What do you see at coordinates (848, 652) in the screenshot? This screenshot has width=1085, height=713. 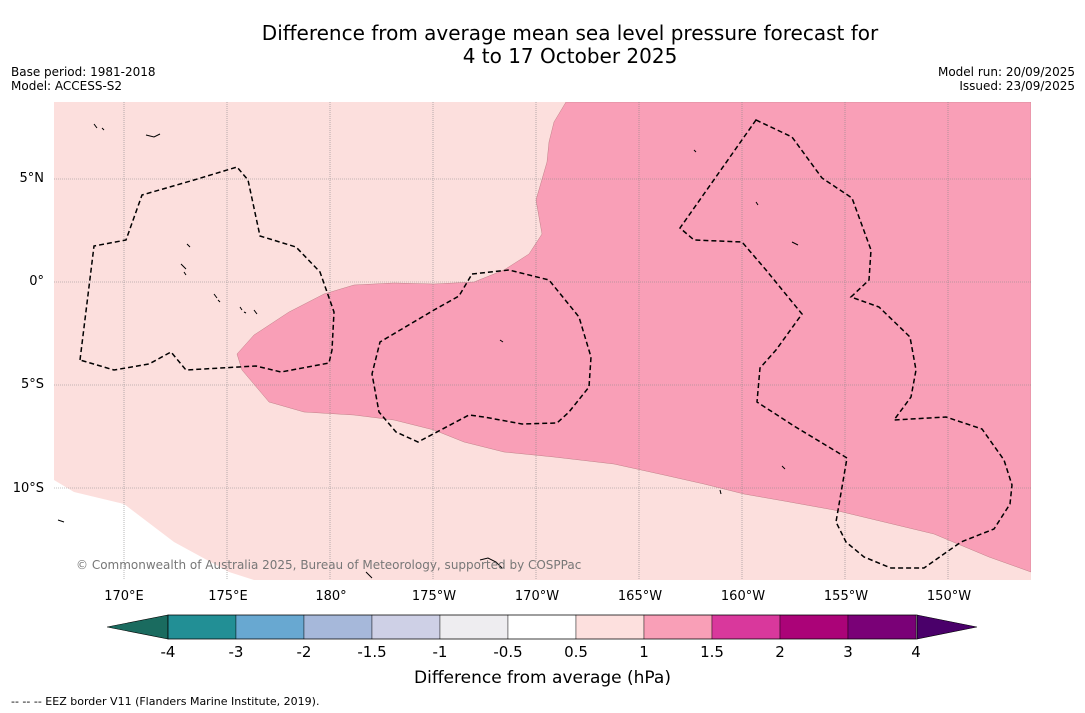 I see `colorbar-tick-label: 3` at bounding box center [848, 652].